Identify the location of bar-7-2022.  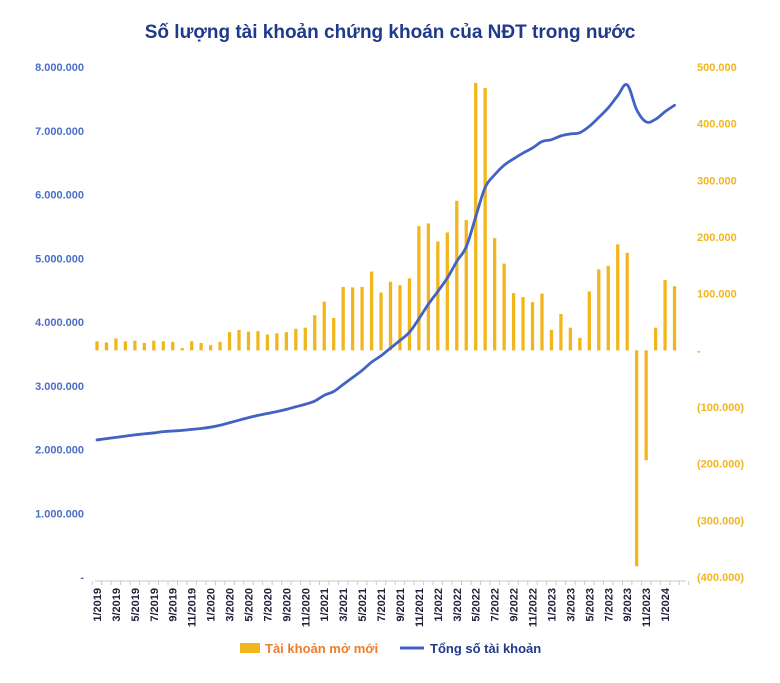
(494, 294).